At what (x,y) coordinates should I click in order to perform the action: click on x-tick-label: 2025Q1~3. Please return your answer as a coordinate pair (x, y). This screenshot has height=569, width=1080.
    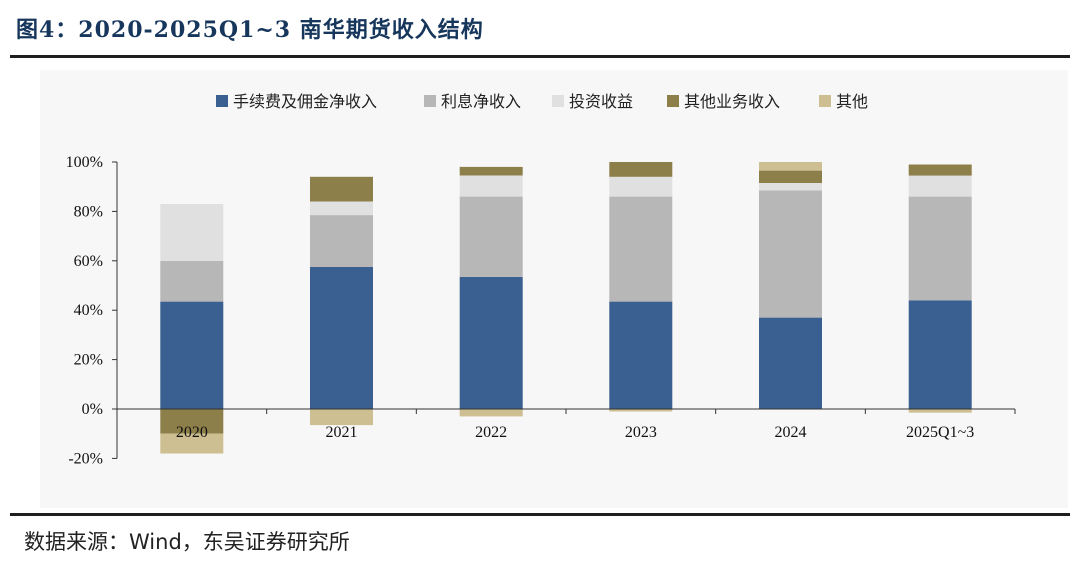
    Looking at the image, I should click on (940, 432).